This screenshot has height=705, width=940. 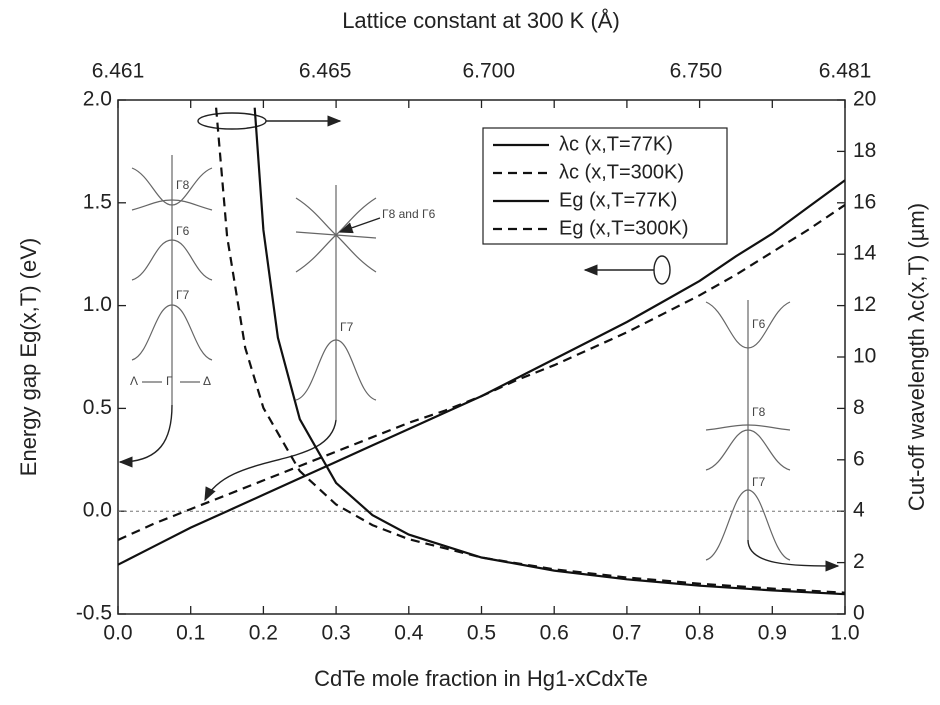 I want to click on x2-tick-label: 6.465, so click(x=325, y=71).